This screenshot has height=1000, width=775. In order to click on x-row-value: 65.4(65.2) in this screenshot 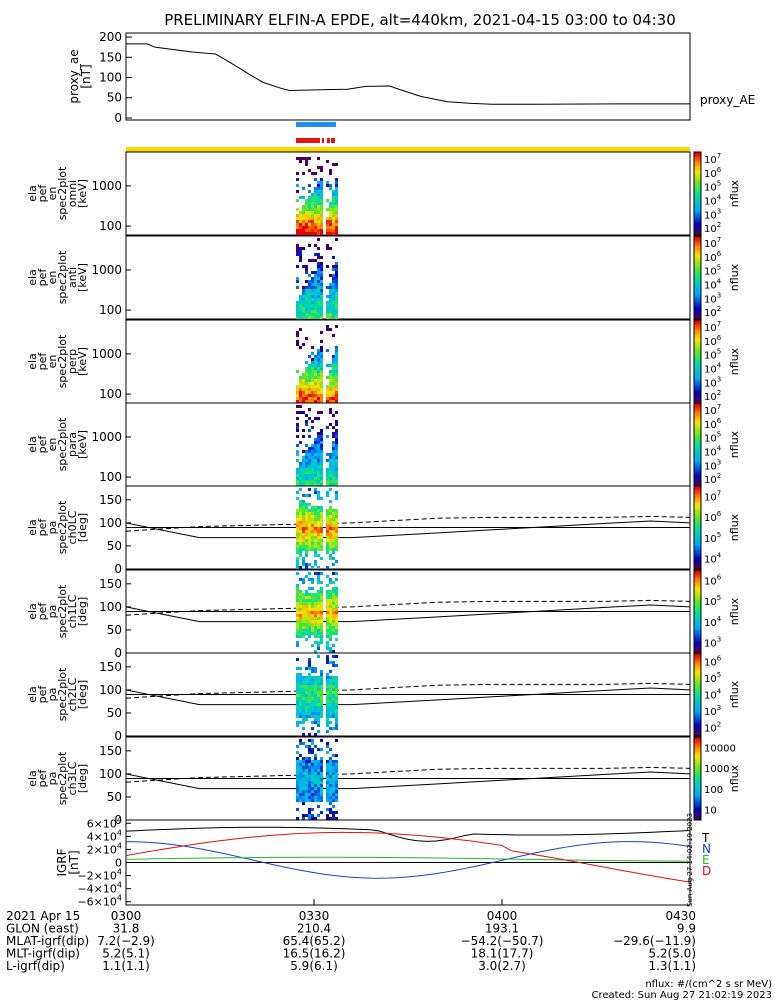, I will do `click(314, 941)`.